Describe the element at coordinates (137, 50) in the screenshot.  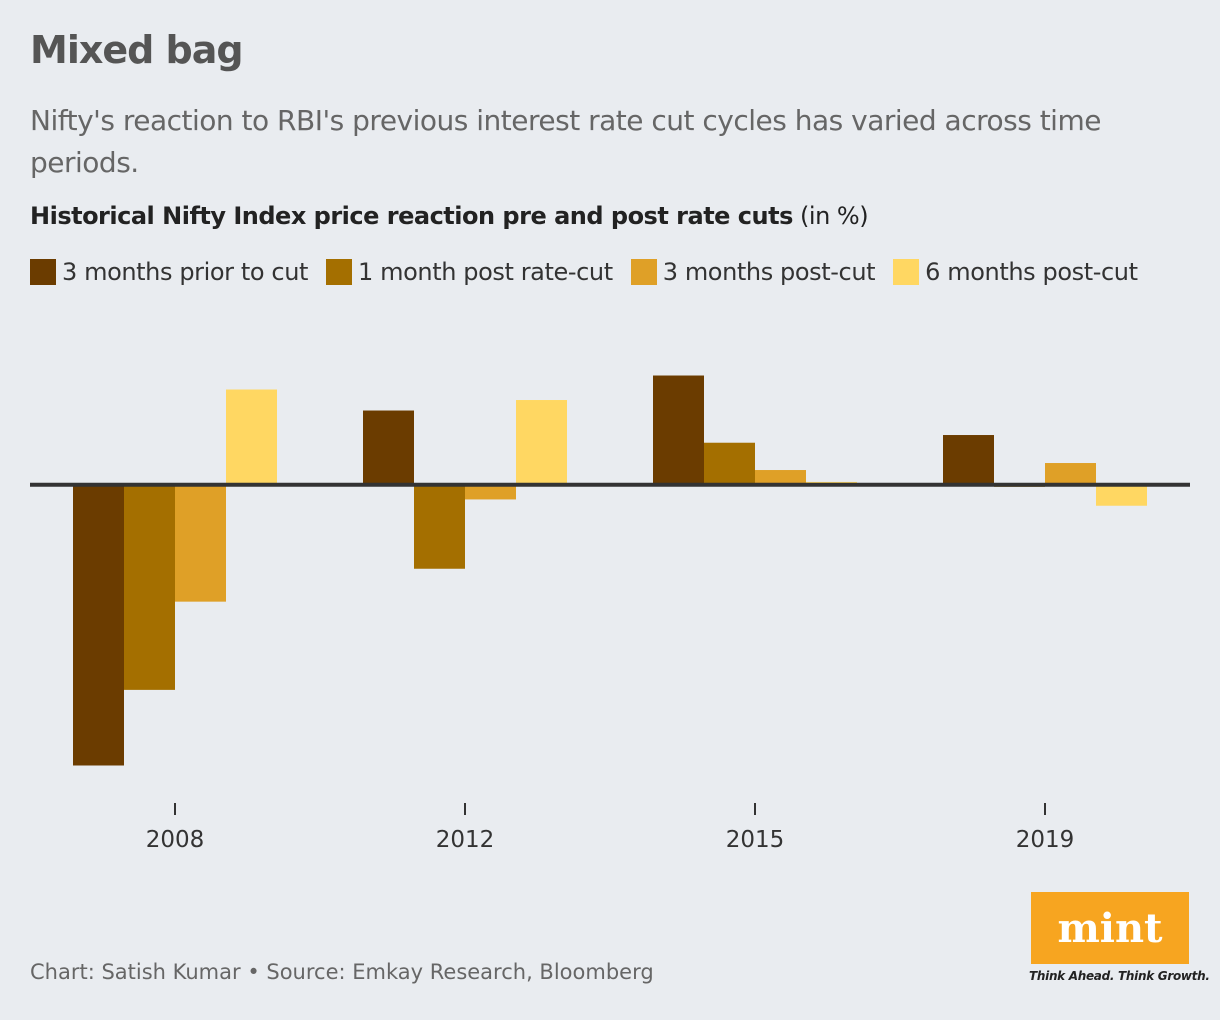
I see `page-title: Mixed bag` at that location.